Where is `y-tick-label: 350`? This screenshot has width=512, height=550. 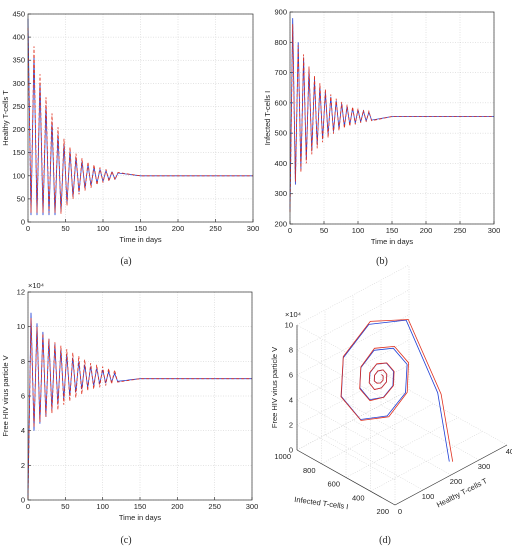 y-tick-label: 350 is located at coordinates (18, 60).